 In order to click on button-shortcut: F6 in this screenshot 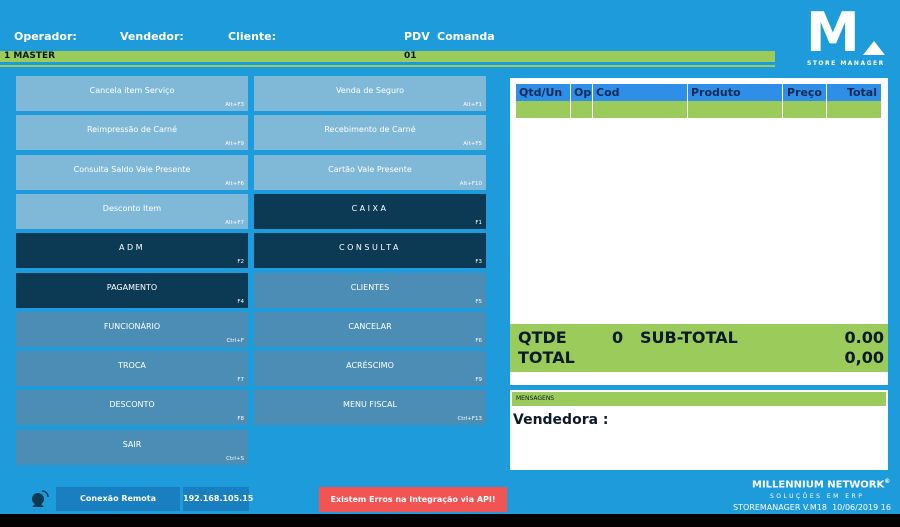, I will do `click(478, 340)`.